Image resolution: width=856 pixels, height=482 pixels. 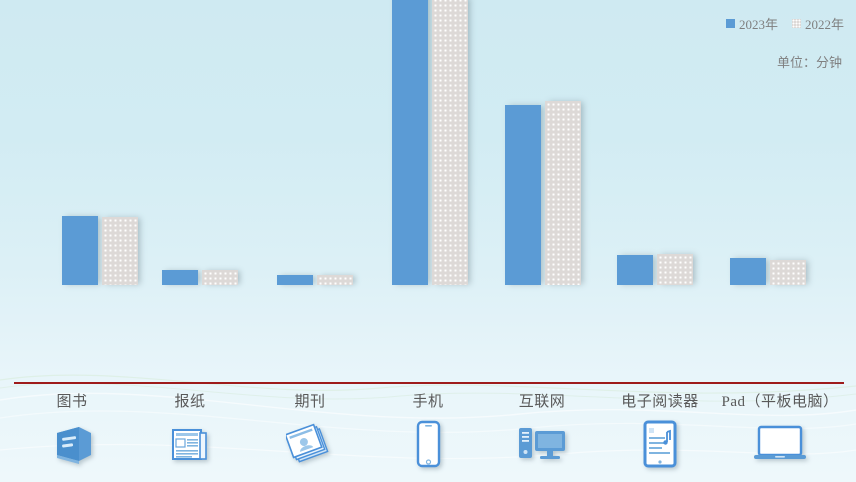 I want to click on bar-group-4: 65.14 66.58, so click(x=543, y=142).